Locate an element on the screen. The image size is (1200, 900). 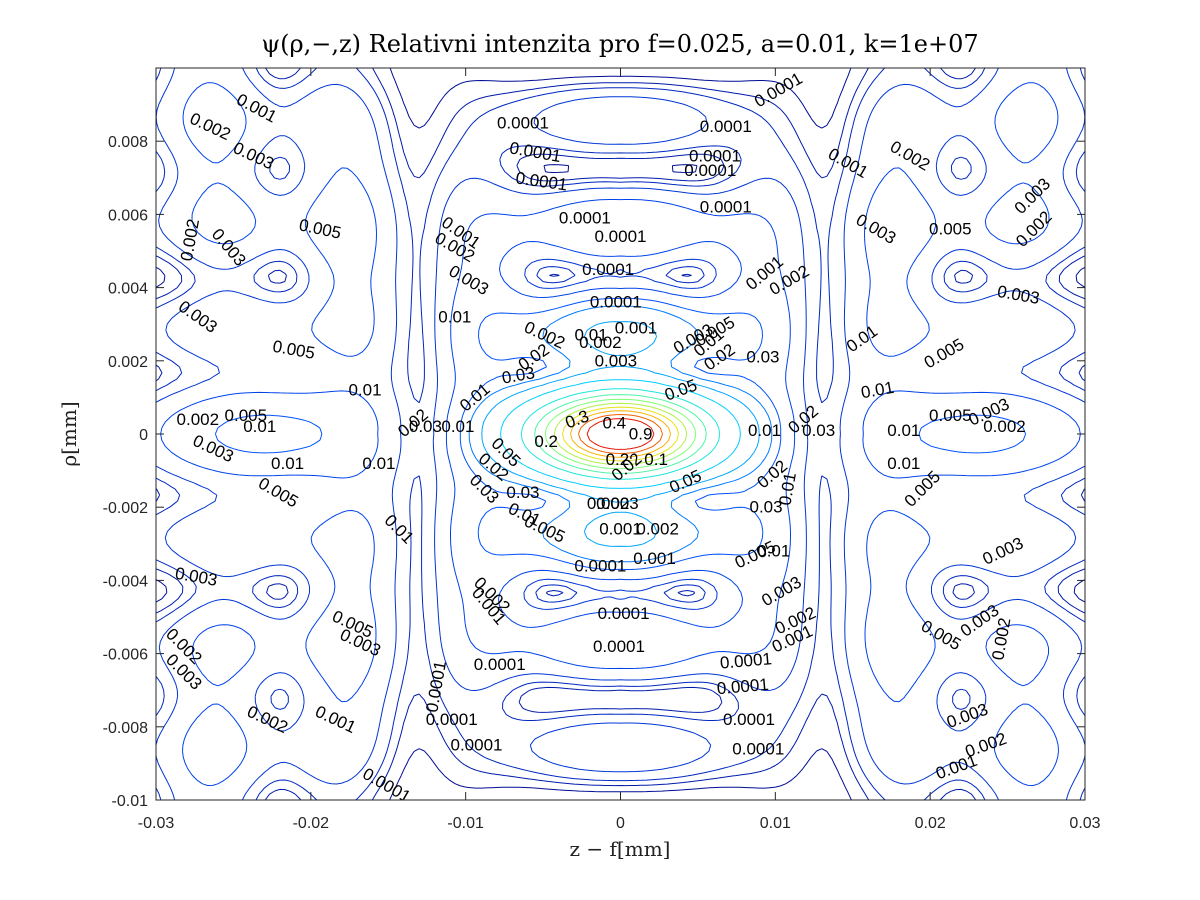
contour-level-0.05 is located at coordinates (620, 434).